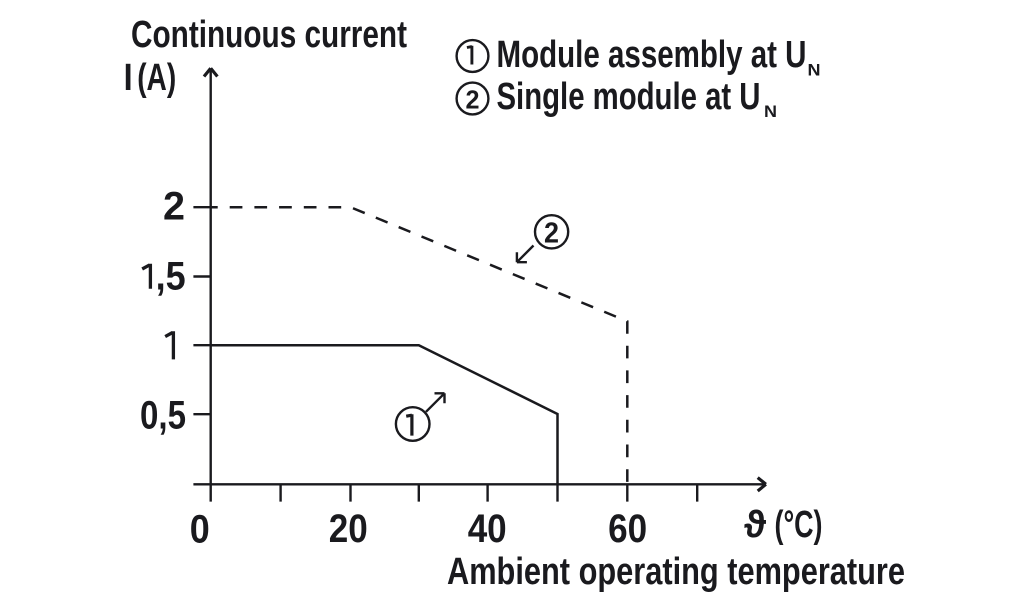 The height and width of the screenshot is (607, 1024). I want to click on svg-text: 0,5, so click(163, 416).